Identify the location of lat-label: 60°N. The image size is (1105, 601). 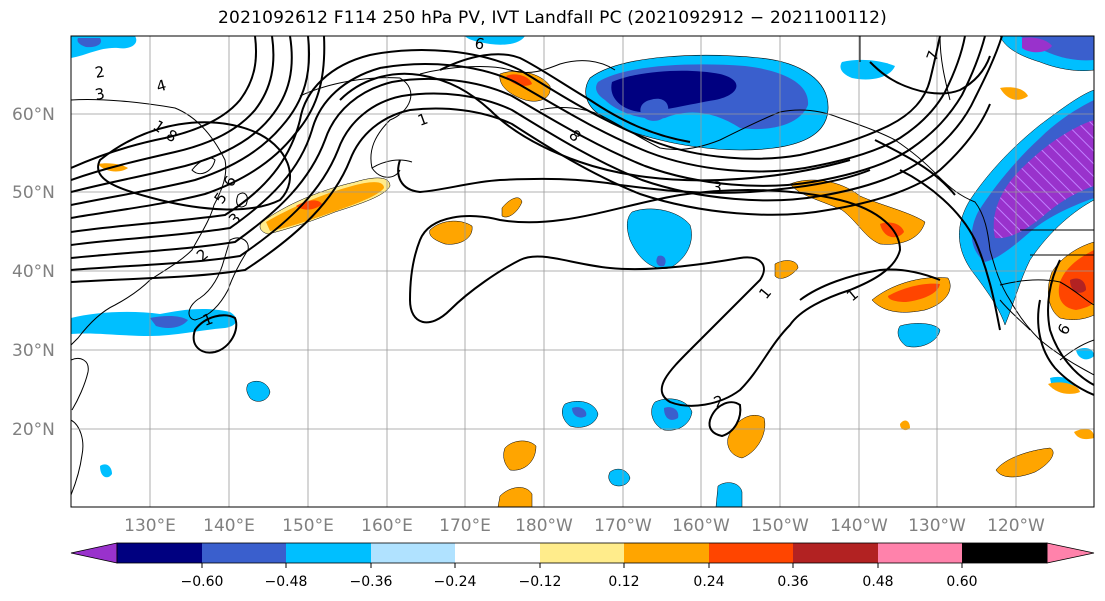
(33, 115).